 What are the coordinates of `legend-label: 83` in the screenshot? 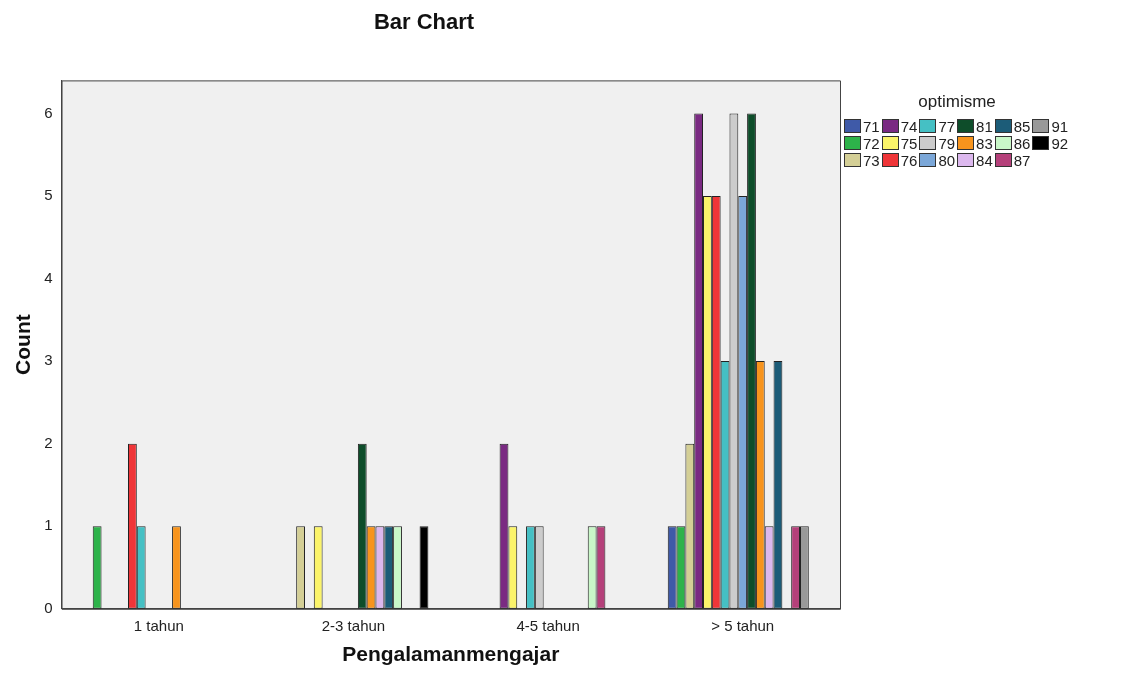 It's located at (984, 143).